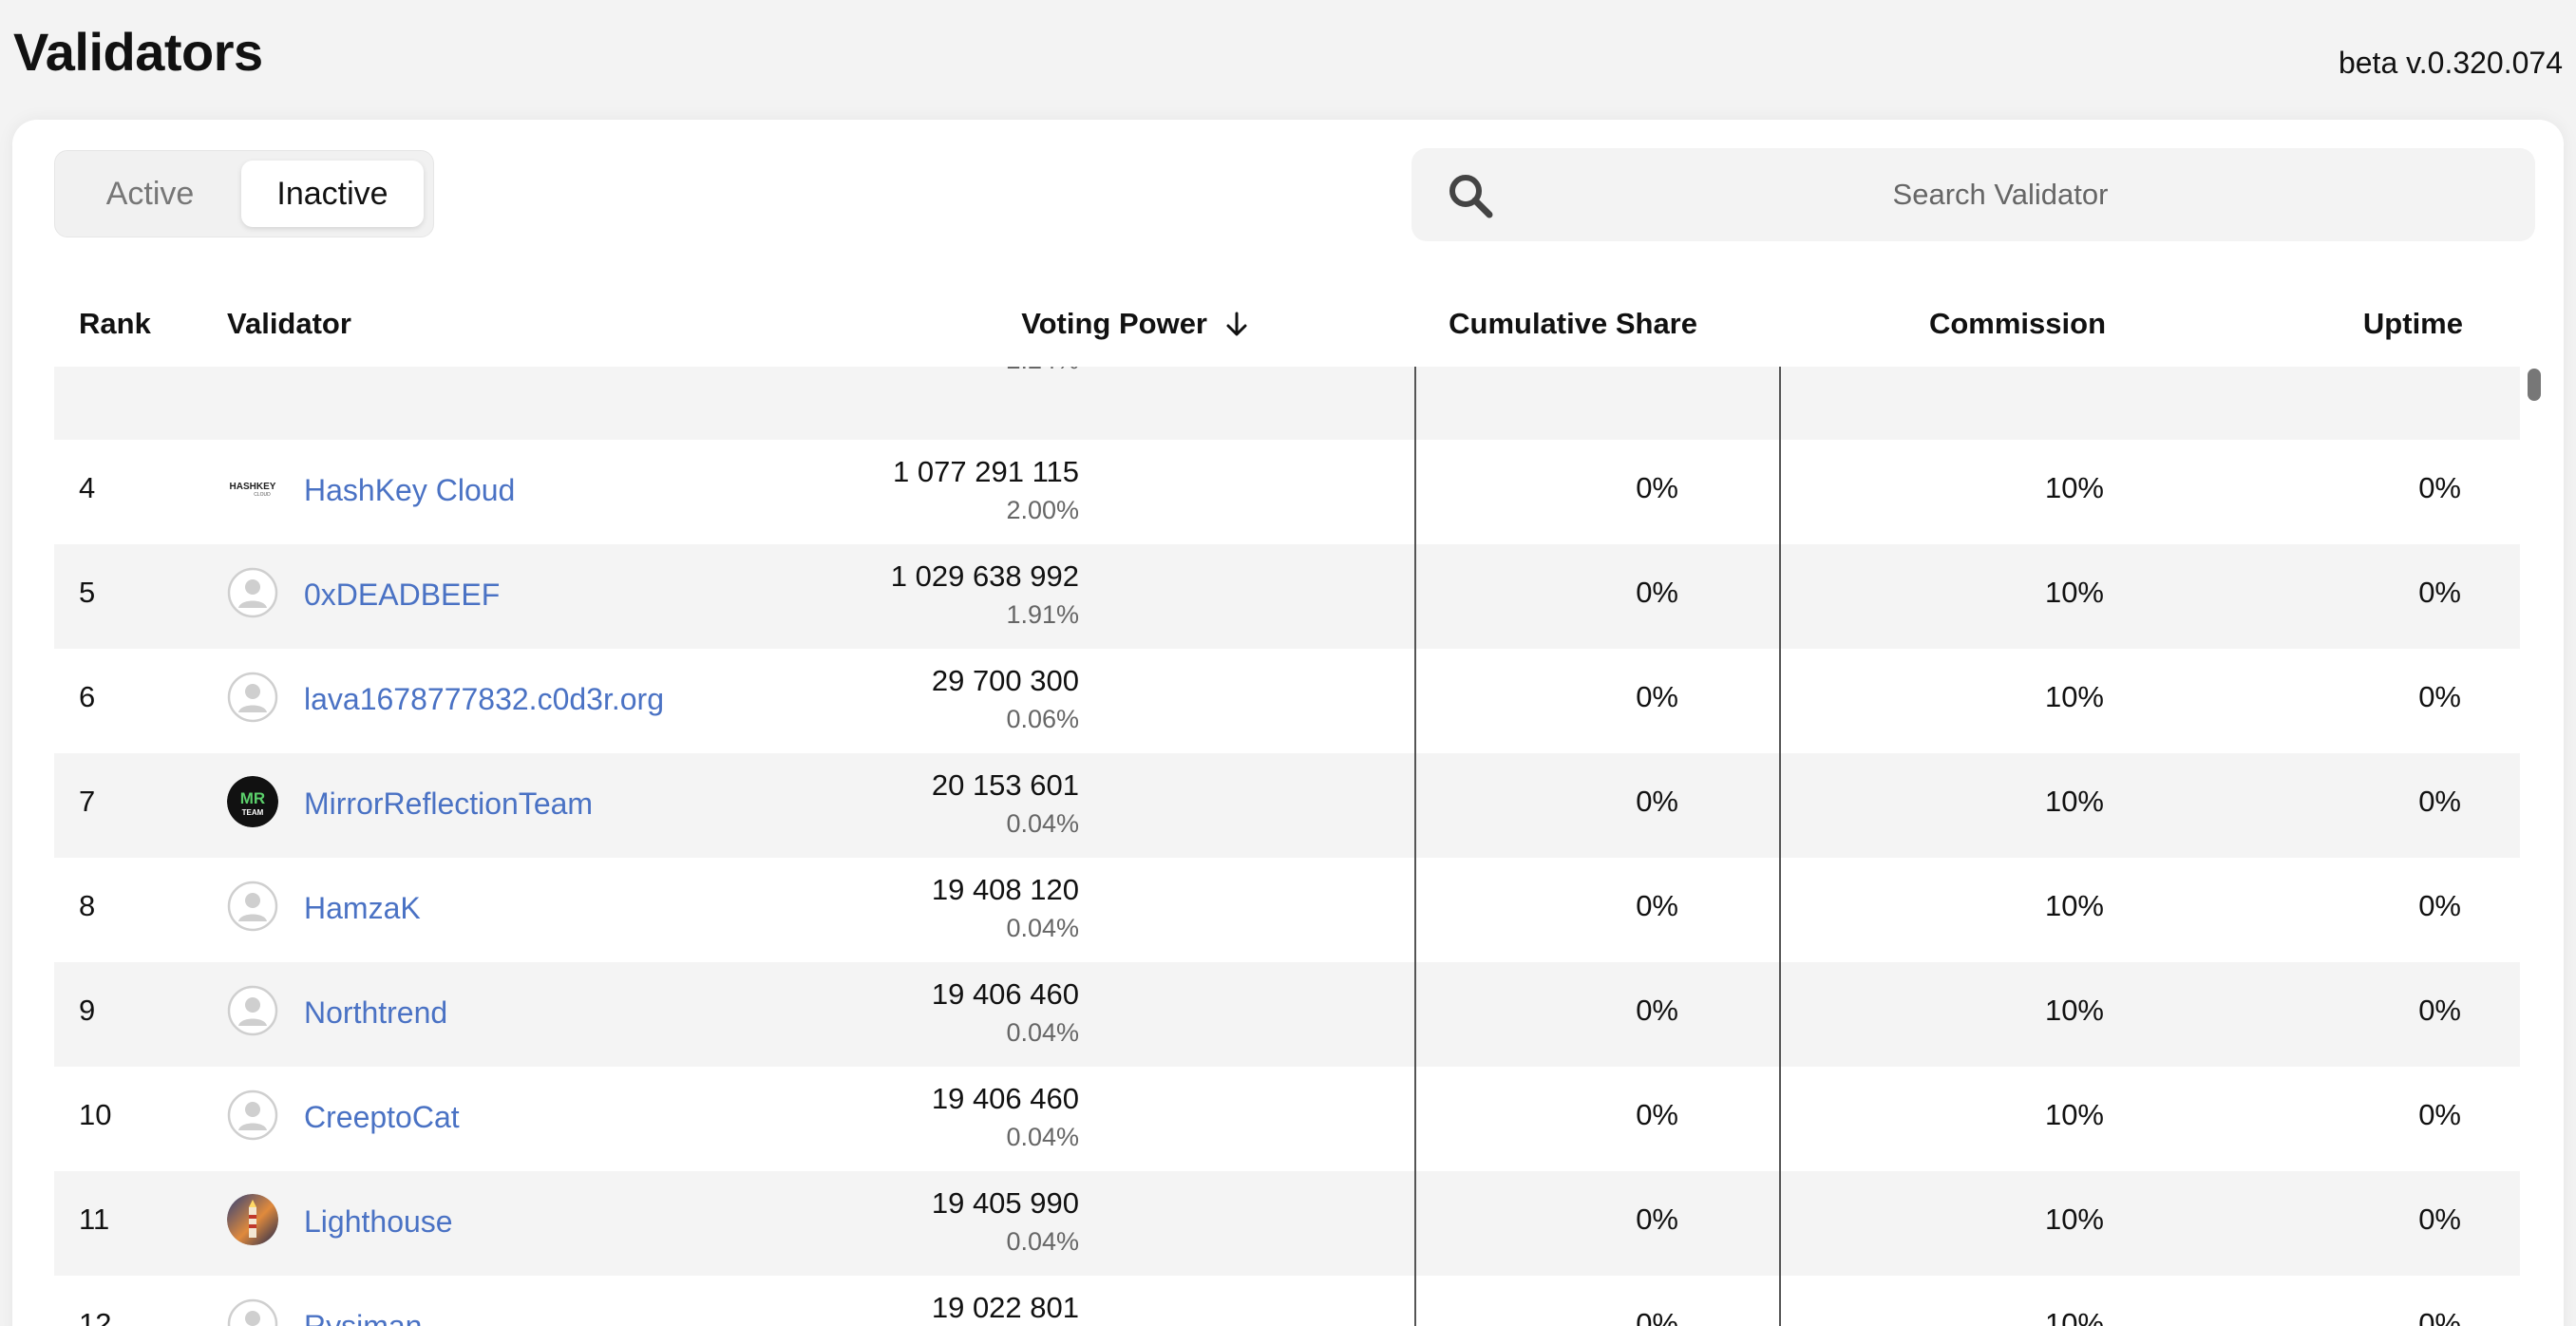  Describe the element at coordinates (1287, 1223) in the screenshot. I see `table-row: 11 Lighthouse 19 405 990 0.04% 0% 10% 0%` at that location.